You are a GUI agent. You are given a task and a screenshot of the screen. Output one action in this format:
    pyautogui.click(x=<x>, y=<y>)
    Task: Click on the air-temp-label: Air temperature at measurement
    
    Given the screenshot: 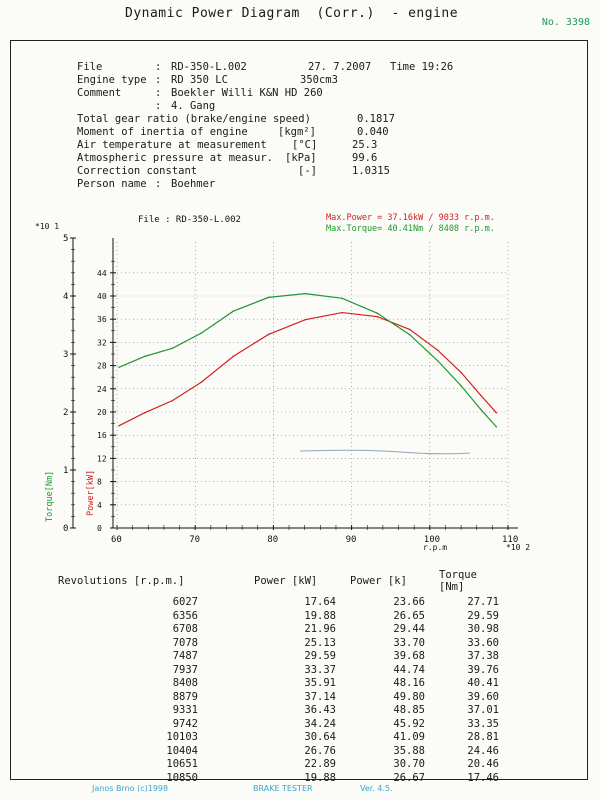 What is the action you would take?
    pyautogui.click(x=172, y=145)
    